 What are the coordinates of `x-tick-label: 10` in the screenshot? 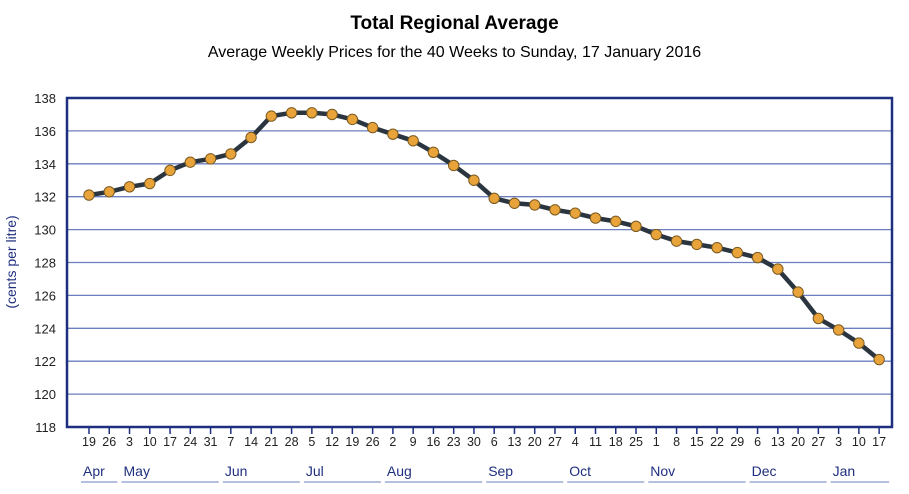 It's located at (150, 442).